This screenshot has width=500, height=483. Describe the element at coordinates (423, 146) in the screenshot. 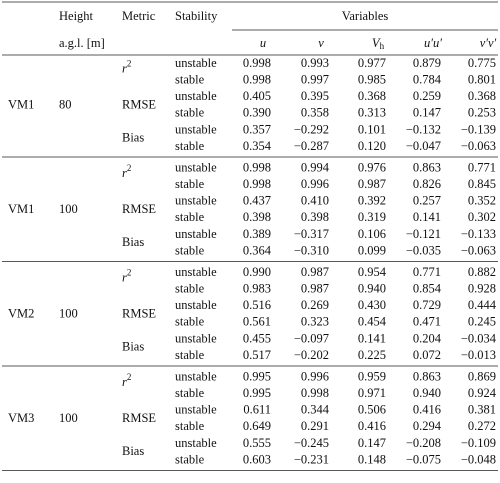

I see `cell-value: −0.047` at that location.